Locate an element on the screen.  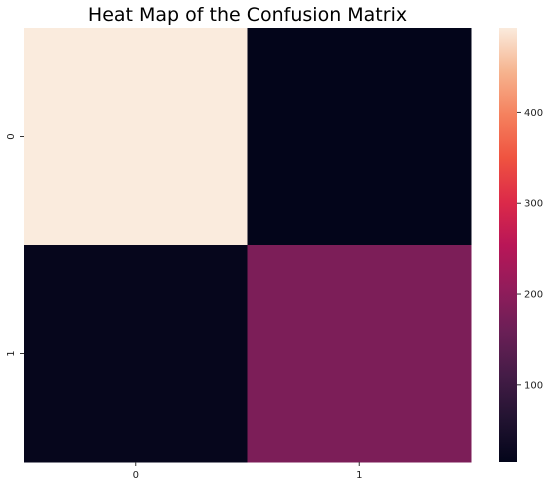
colorbar-tick-label: 300 is located at coordinates (533, 204).